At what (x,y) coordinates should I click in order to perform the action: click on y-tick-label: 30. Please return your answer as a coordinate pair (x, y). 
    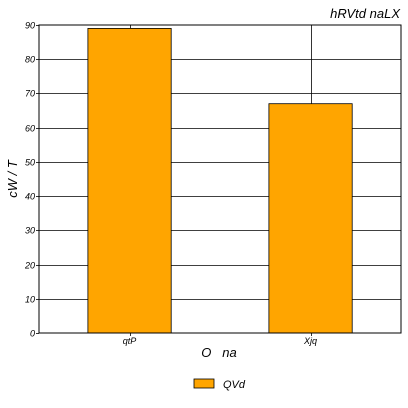
    Looking at the image, I should click on (30, 231).